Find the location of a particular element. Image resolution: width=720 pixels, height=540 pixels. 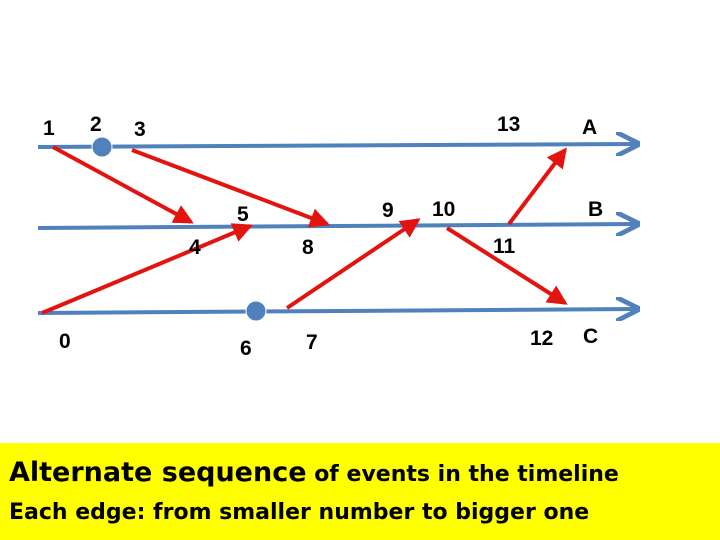

event-label-13: 13 is located at coordinates (508, 124).